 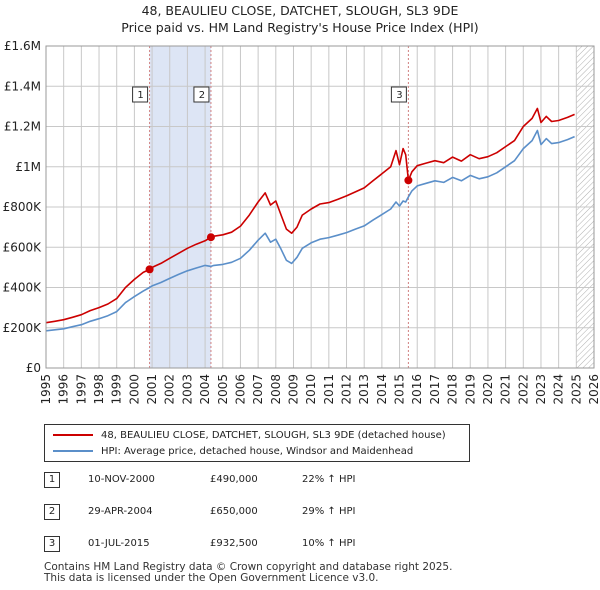 What do you see at coordinates (329, 479) in the screenshot?
I see `sale-hpi-change: 22% ↑ HPI` at bounding box center [329, 479].